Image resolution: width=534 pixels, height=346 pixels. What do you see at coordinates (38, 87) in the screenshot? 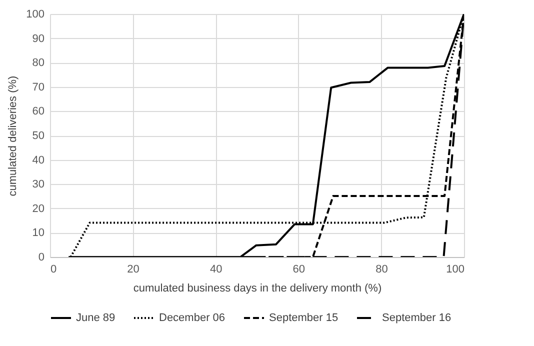
I see `y-tick-label: 70` at bounding box center [38, 87].